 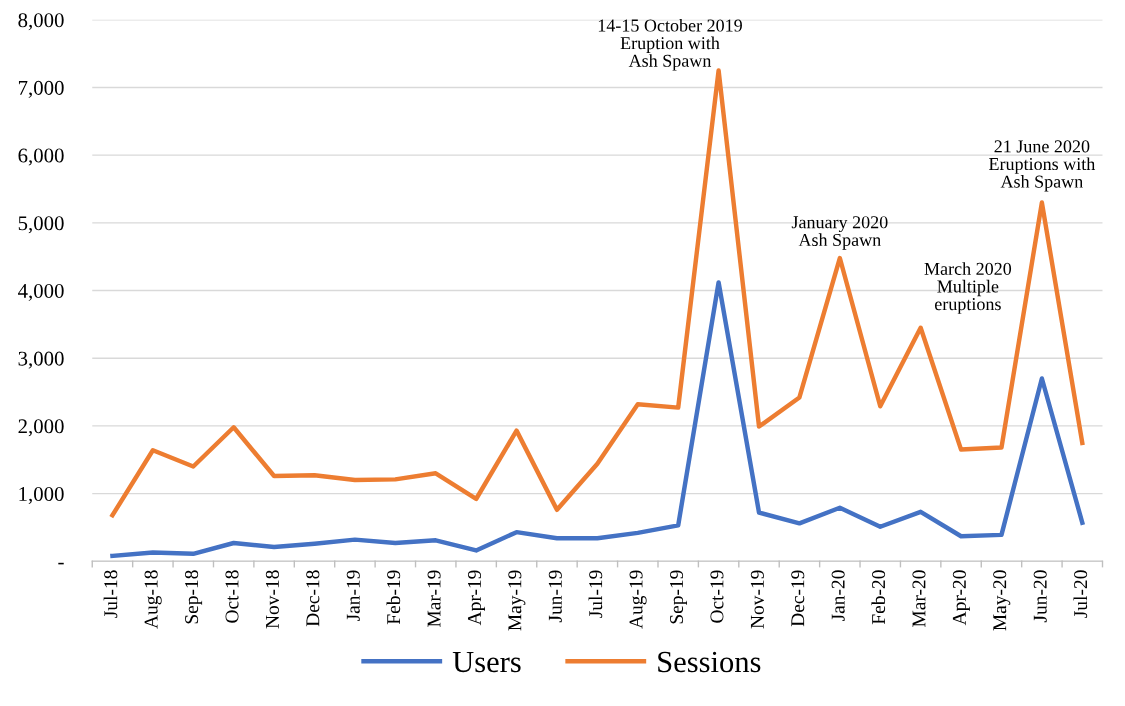 What do you see at coordinates (61, 563) in the screenshot?
I see `y-tick-label: -` at bounding box center [61, 563].